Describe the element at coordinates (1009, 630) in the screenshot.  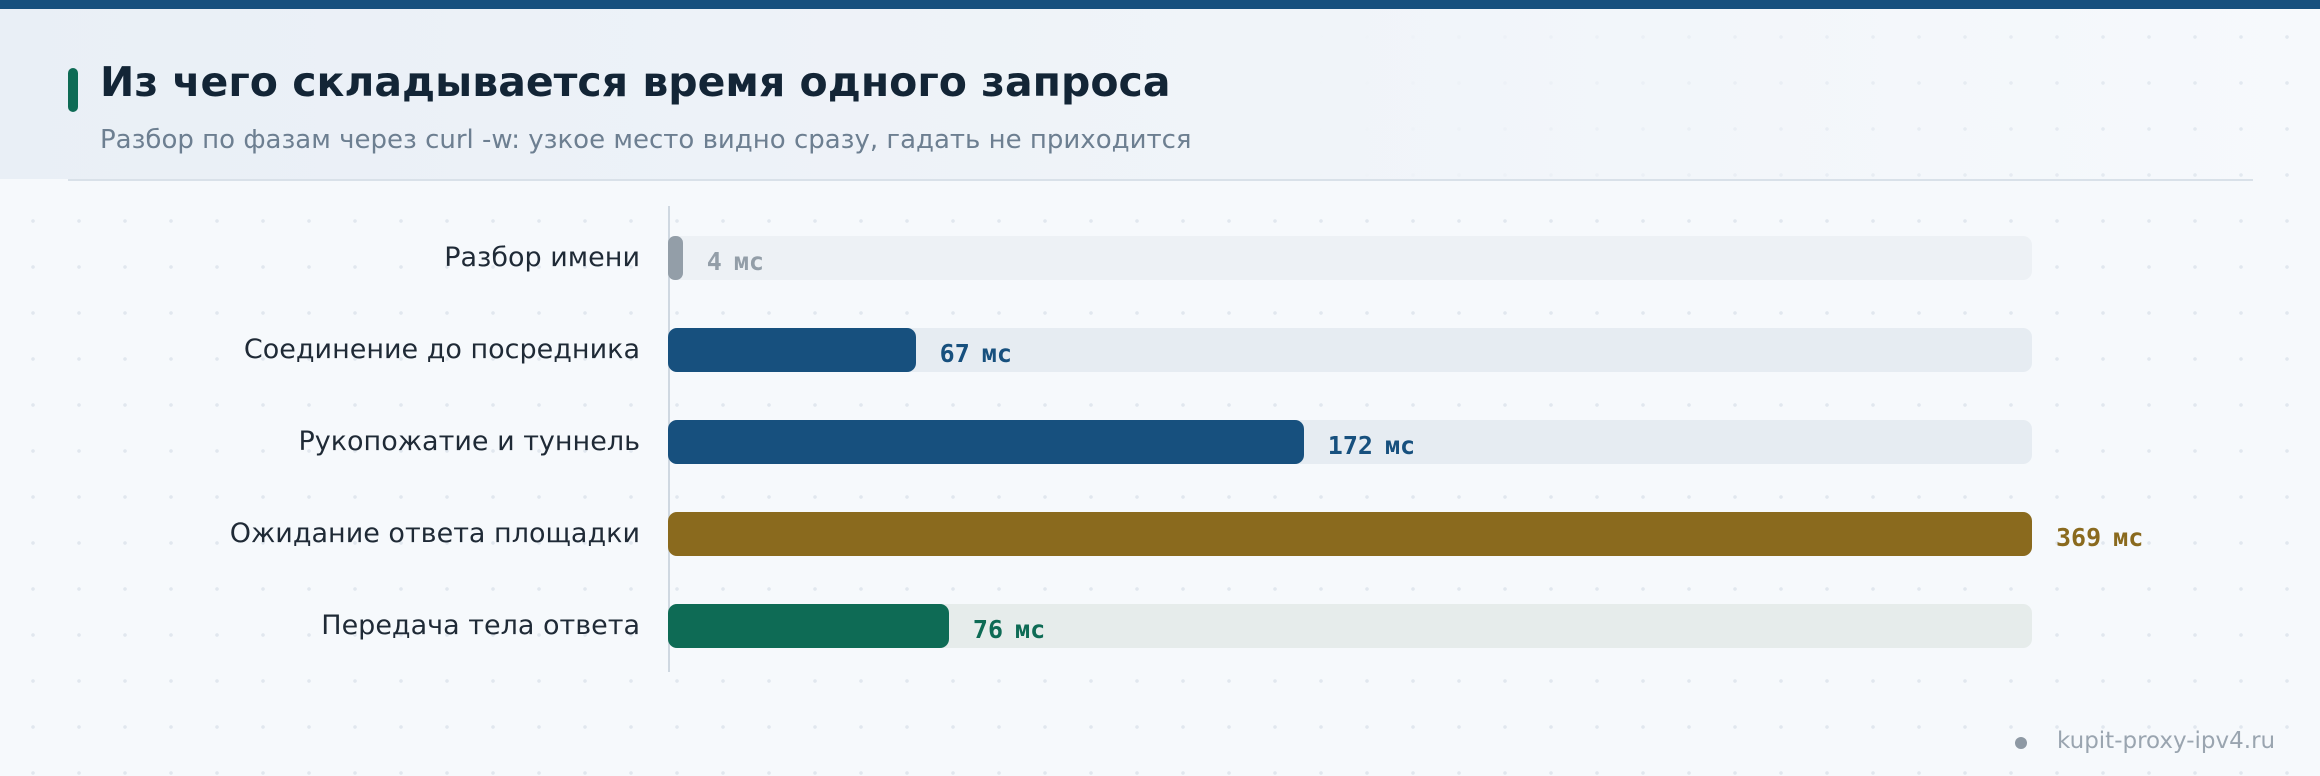
I see `value-label: 76 мс` at that location.